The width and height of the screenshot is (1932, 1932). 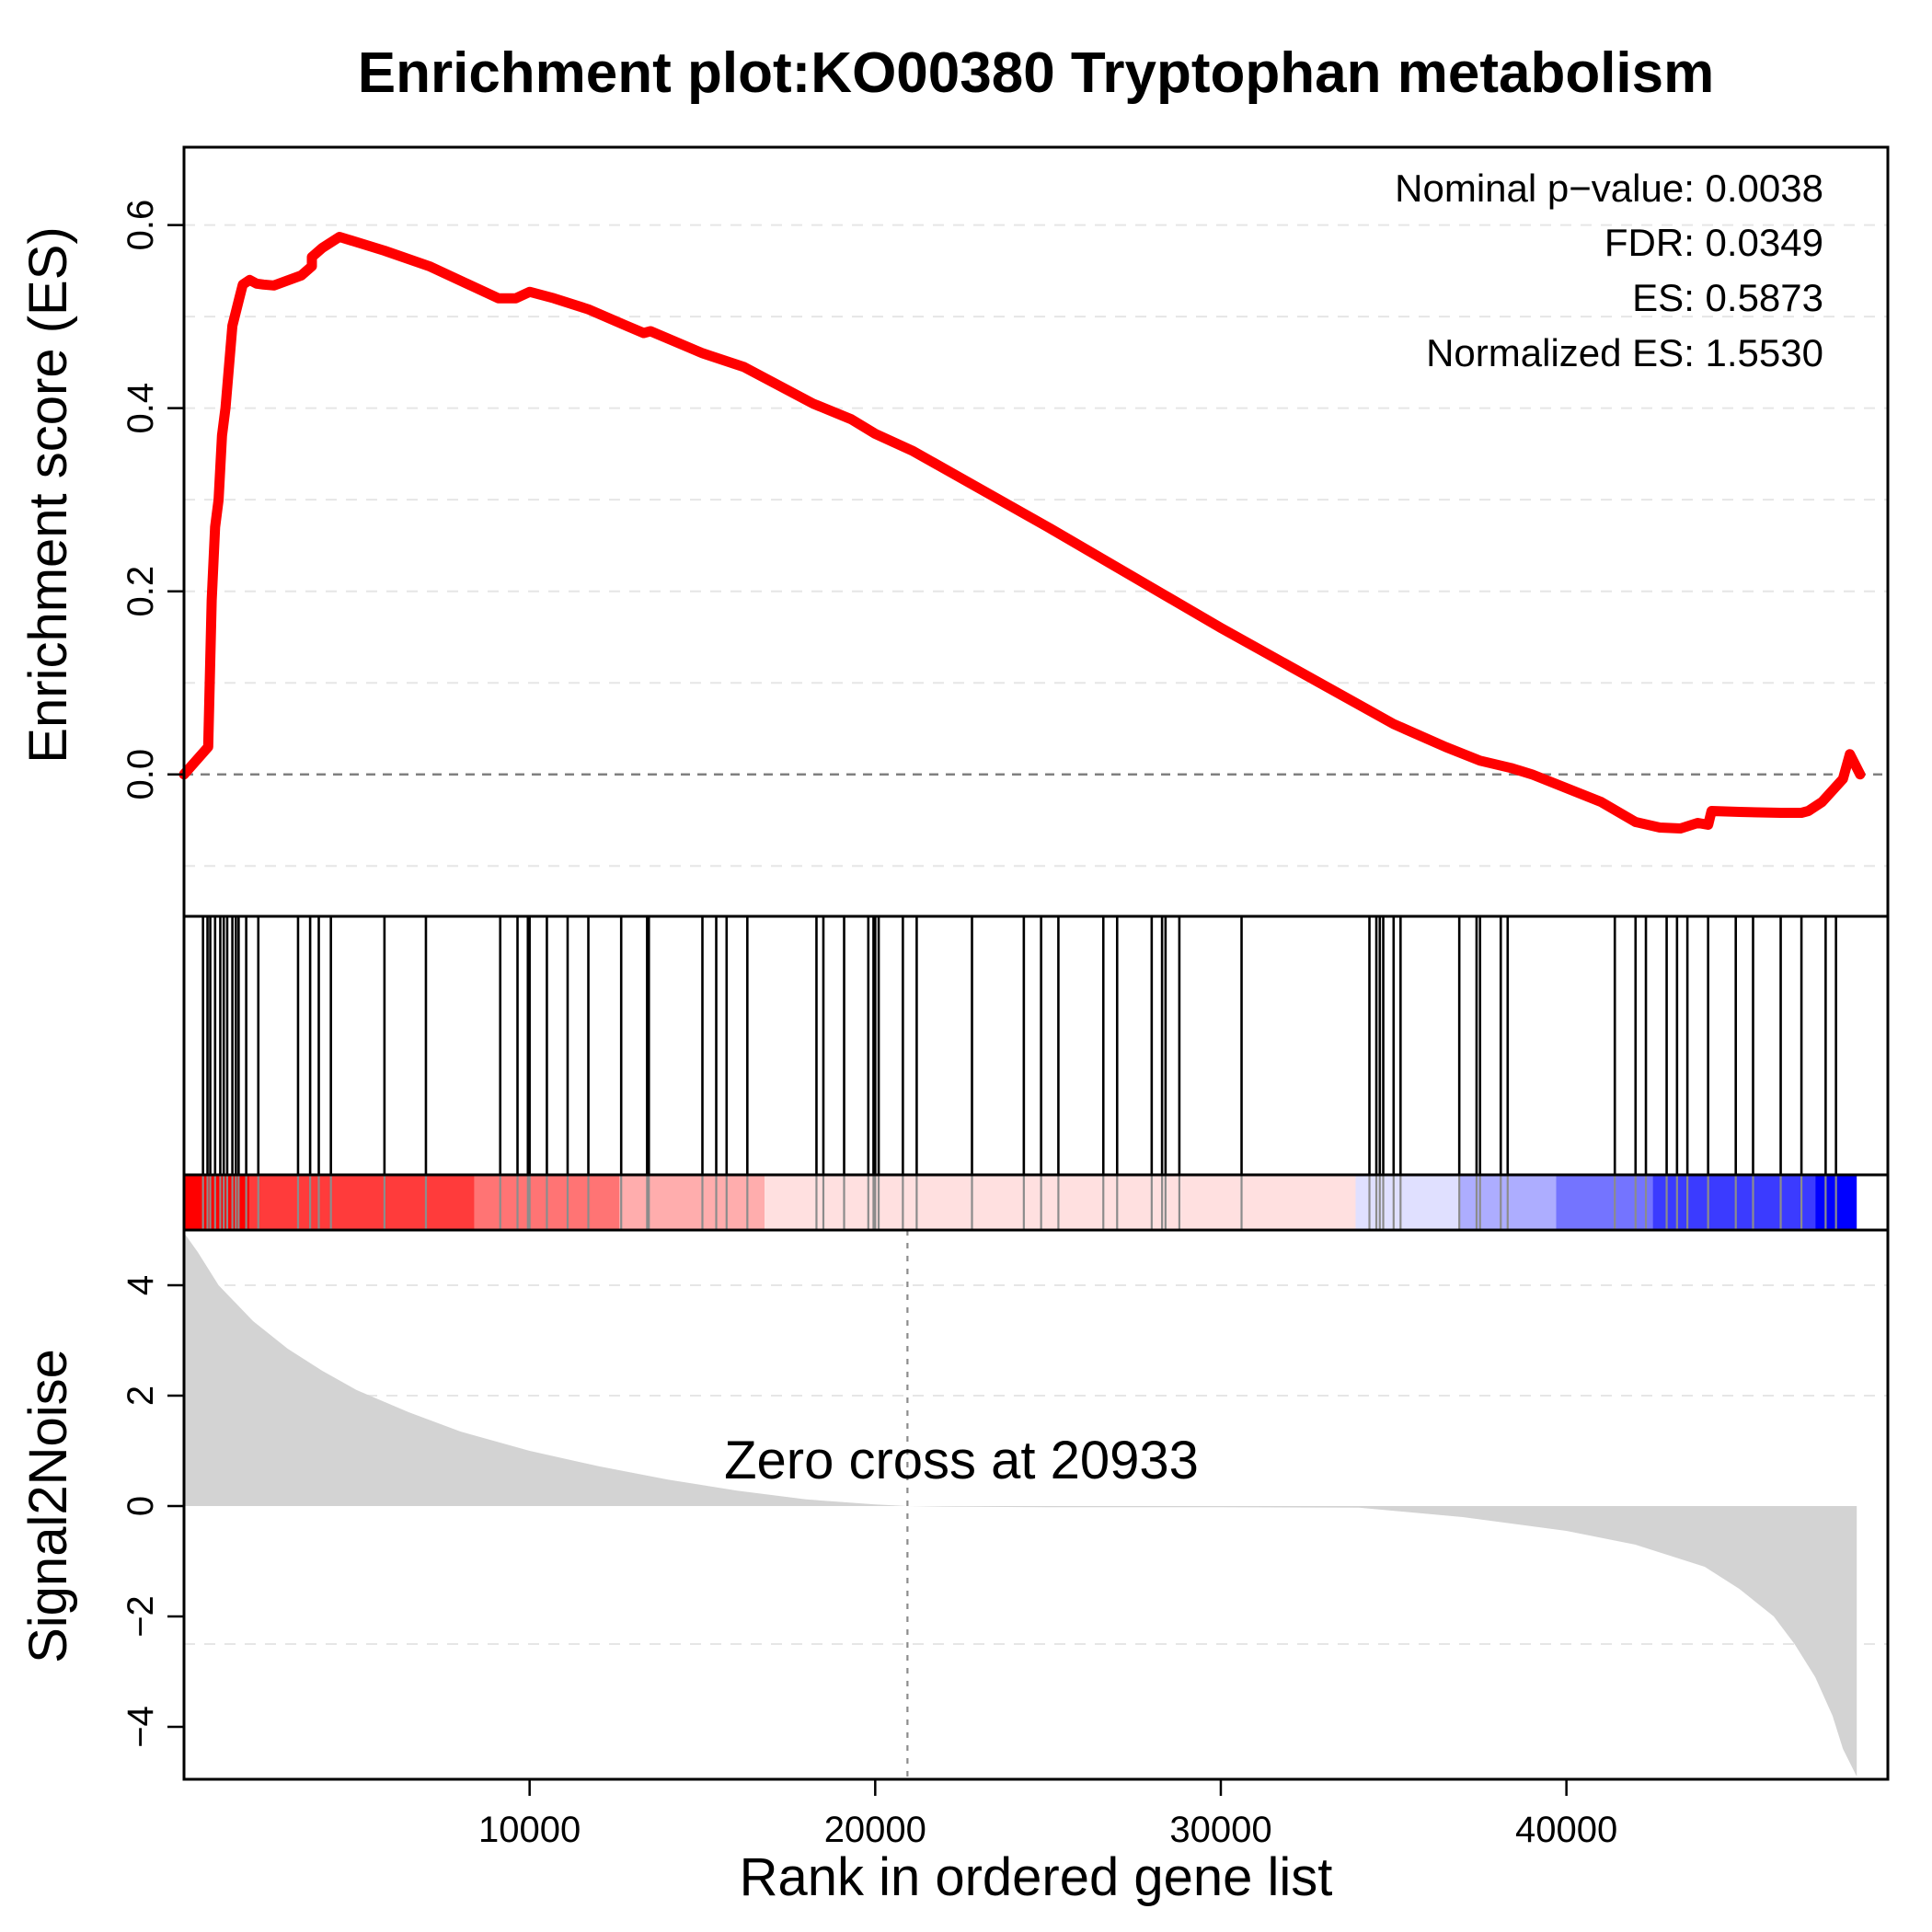 What do you see at coordinates (875, 1830) in the screenshot?
I see `x-tick-label: 20000` at bounding box center [875, 1830].